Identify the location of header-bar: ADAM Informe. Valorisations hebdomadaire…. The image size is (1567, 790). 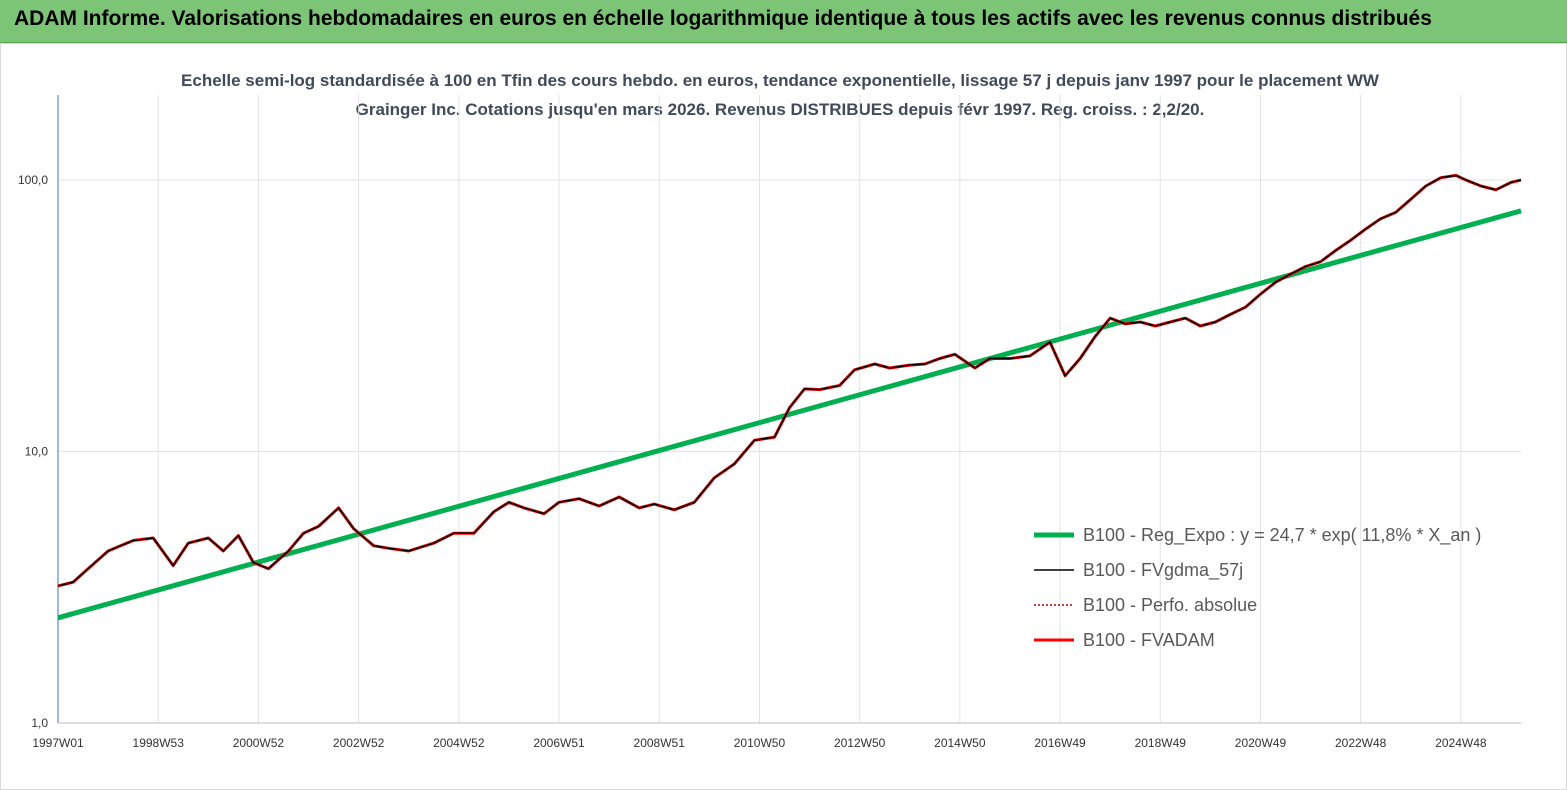
(783, 21).